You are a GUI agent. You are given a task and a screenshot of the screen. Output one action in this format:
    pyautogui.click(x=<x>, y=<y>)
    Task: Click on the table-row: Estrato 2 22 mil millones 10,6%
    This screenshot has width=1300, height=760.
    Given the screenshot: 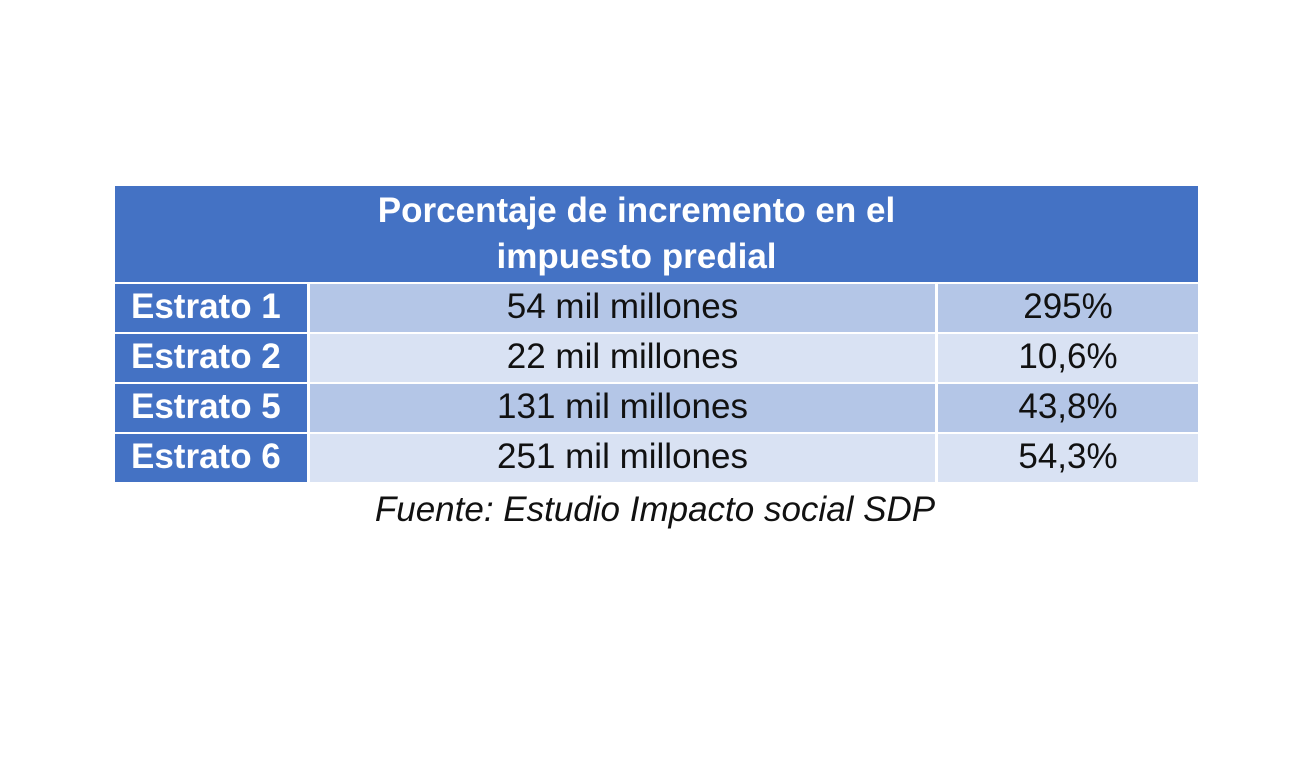 What is the action you would take?
    pyautogui.click(x=656, y=358)
    